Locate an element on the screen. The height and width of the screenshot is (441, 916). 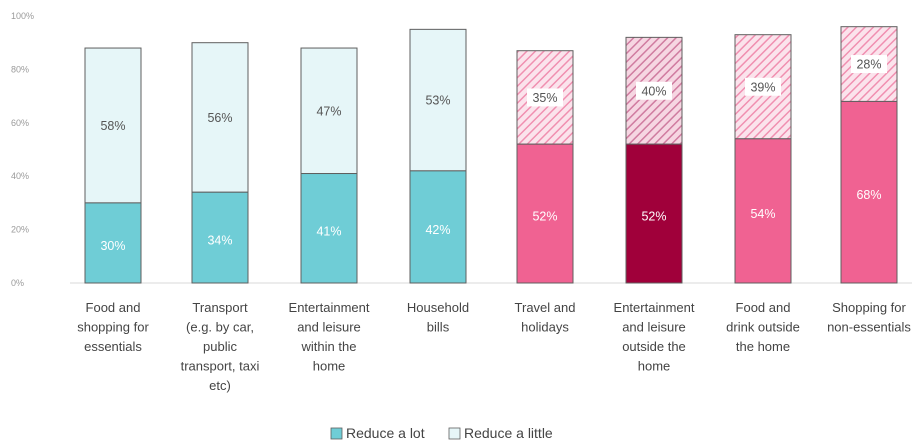
x-tick-label: Travel and holidays is located at coordinates (545, 317).